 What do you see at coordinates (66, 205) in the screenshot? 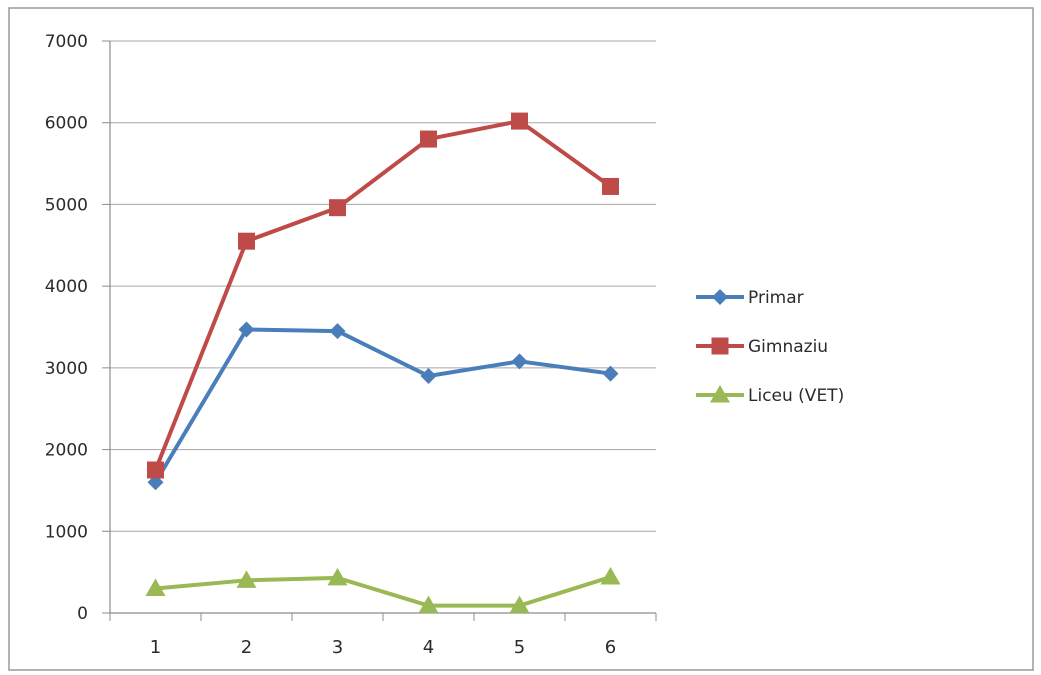
I see `y-tick-label: 5000` at bounding box center [66, 205].